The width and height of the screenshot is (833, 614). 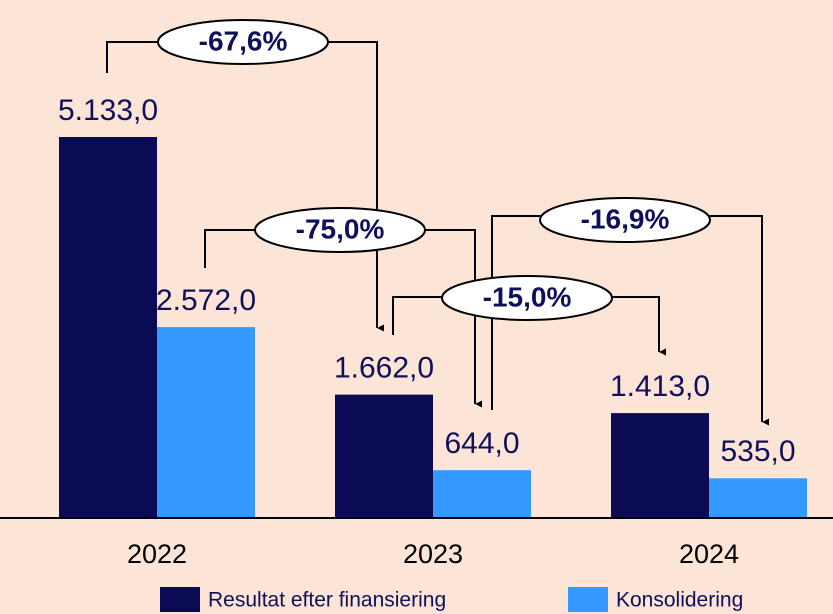 I want to click on annotation: -67,6%, so click(x=243, y=42).